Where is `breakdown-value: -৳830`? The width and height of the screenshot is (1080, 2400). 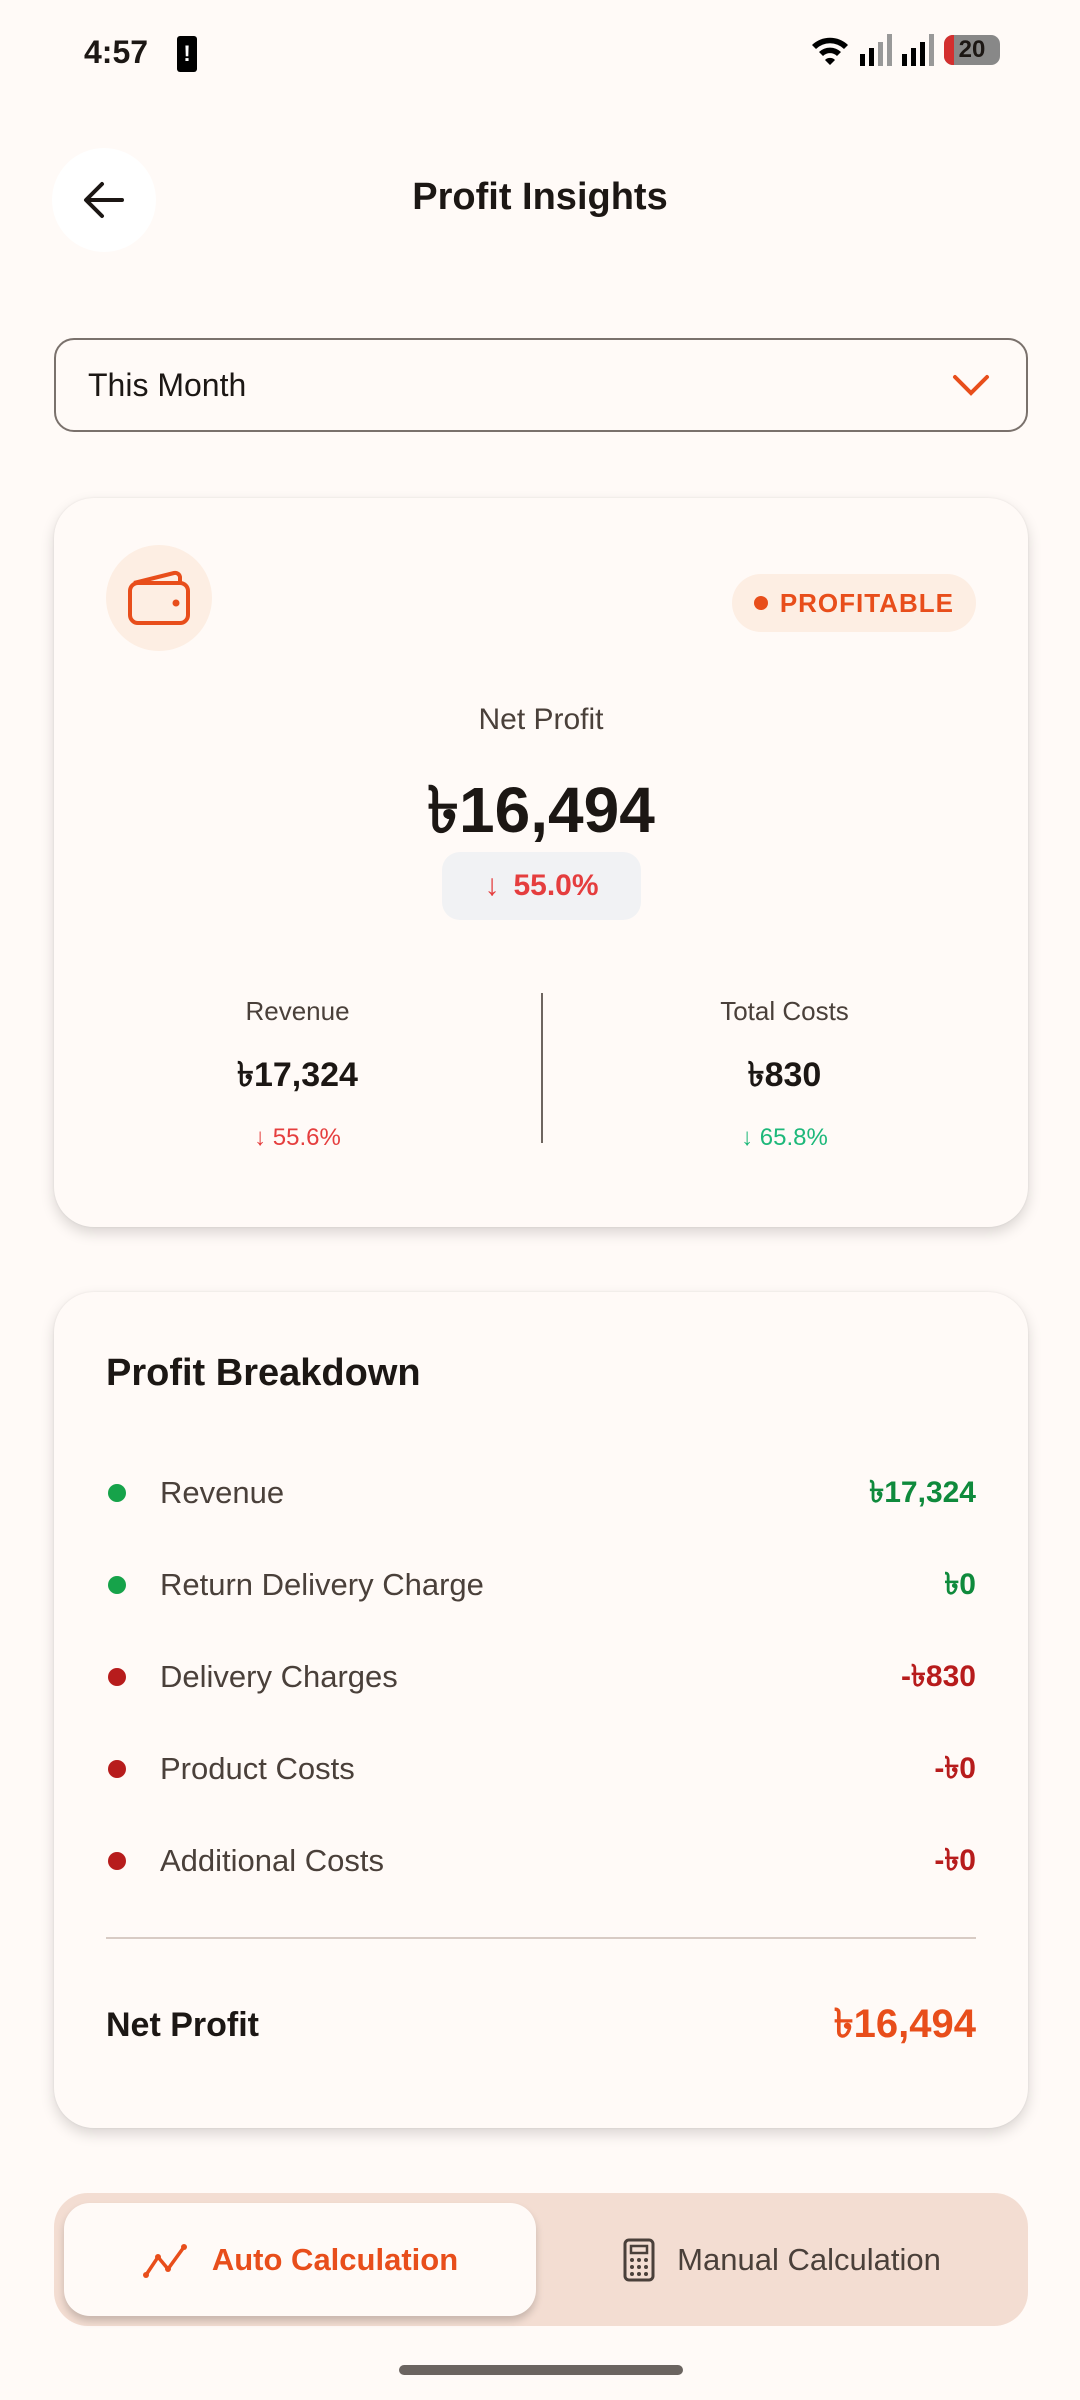 breakdown-value: -৳830 is located at coordinates (938, 1676).